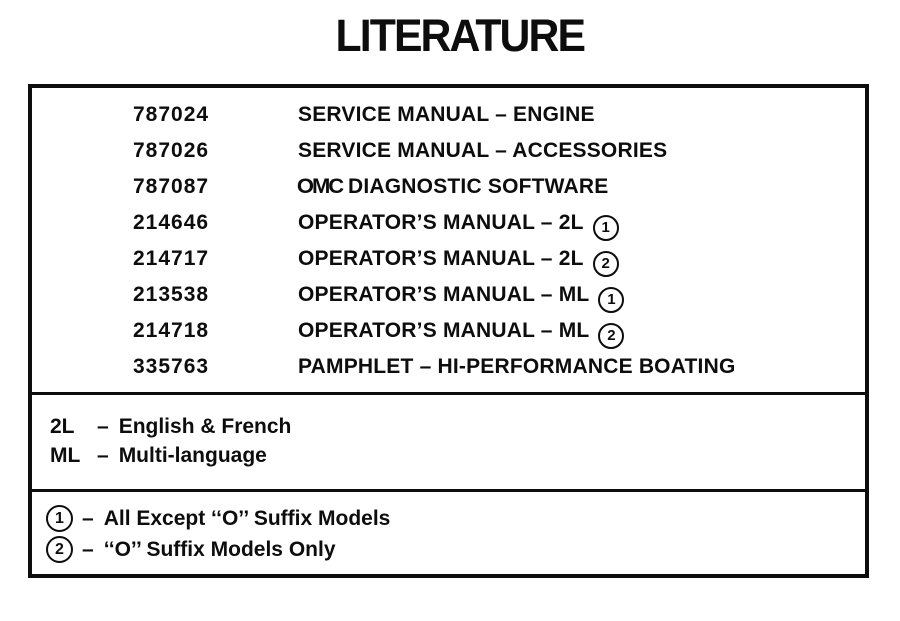 The image size is (900, 621). I want to click on table-row: 213538 OPERATOR’S MANUAL – ML 1, so click(448, 295).